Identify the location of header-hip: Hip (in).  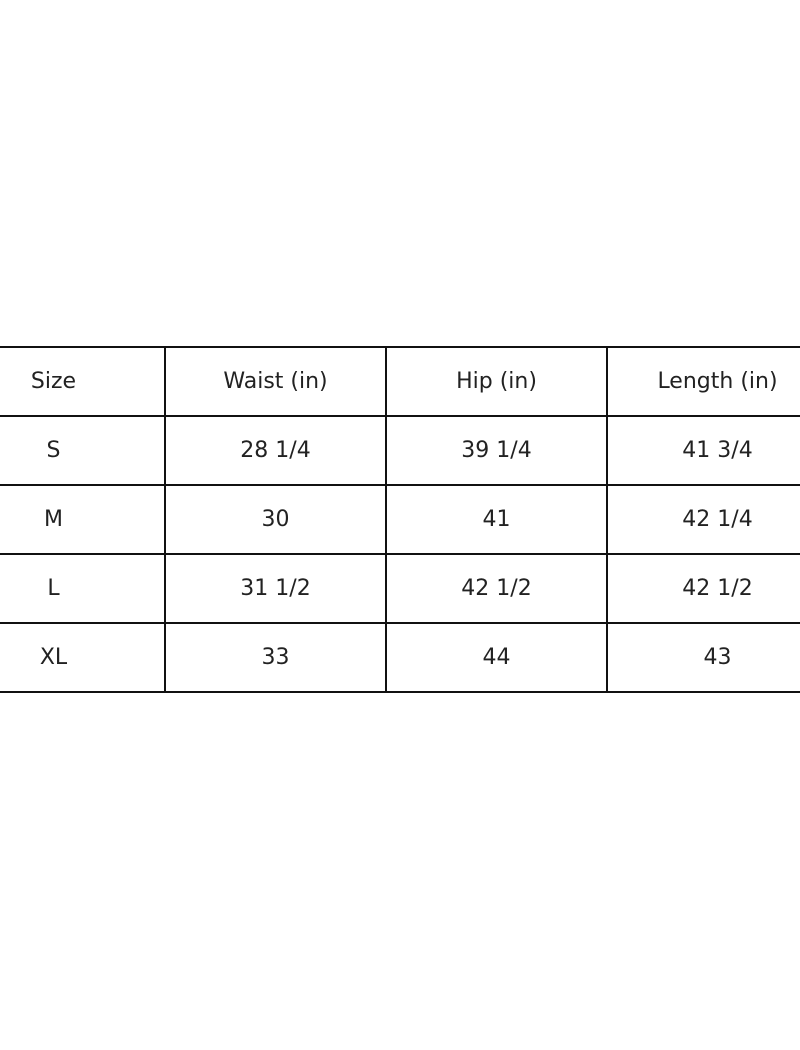
(496, 381).